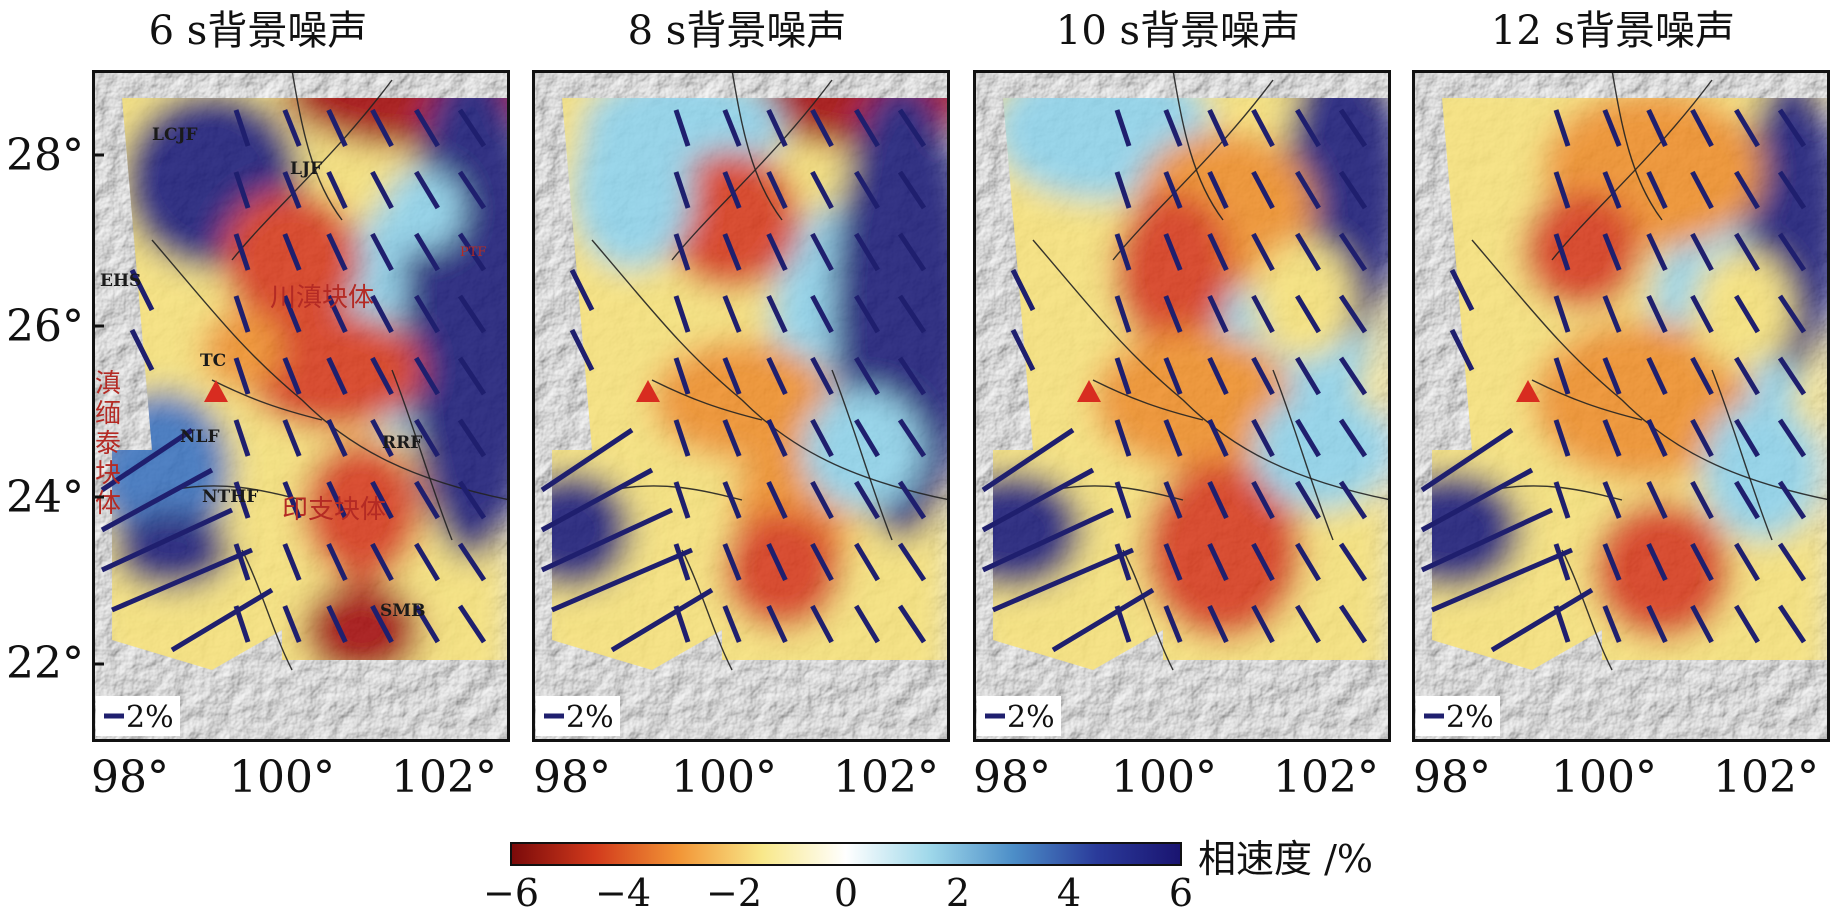 Image resolution: width=1843 pixels, height=915 pixels. Describe the element at coordinates (45, 663) in the screenshot. I see `lat-tick-label: 22°` at that location.